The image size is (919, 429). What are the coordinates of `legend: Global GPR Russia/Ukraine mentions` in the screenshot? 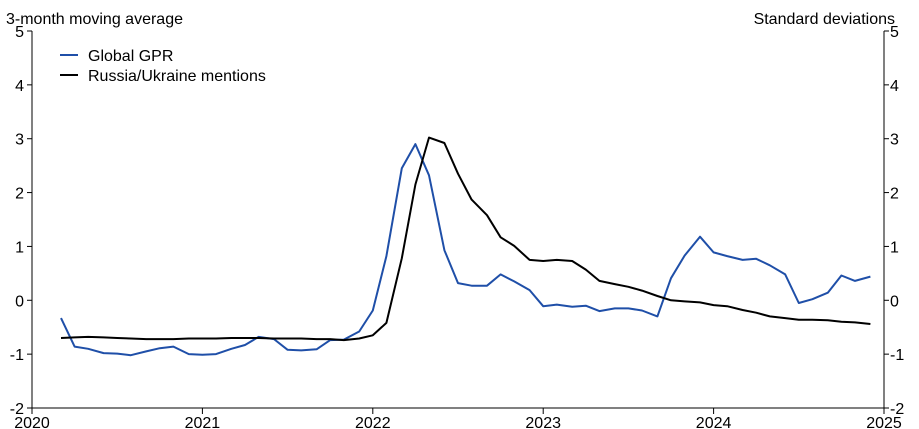 It's located at (163, 66).